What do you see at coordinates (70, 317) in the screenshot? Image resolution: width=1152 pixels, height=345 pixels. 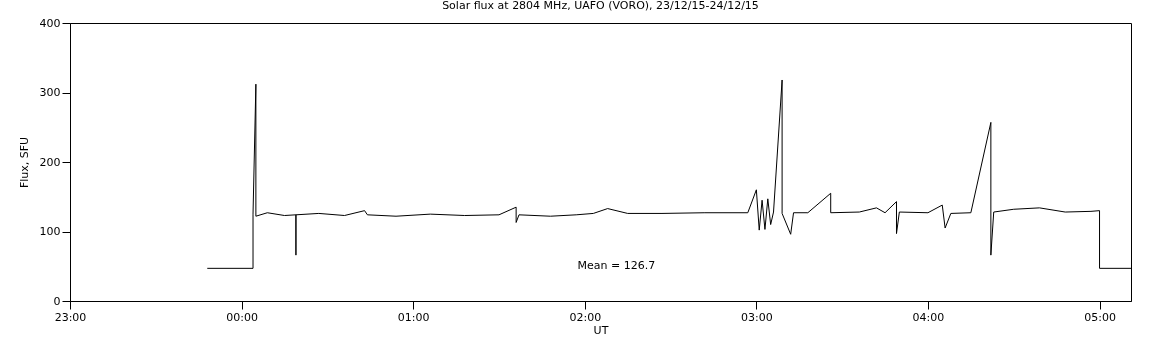 I see `x-tick-label: 23:00` at bounding box center [70, 317].